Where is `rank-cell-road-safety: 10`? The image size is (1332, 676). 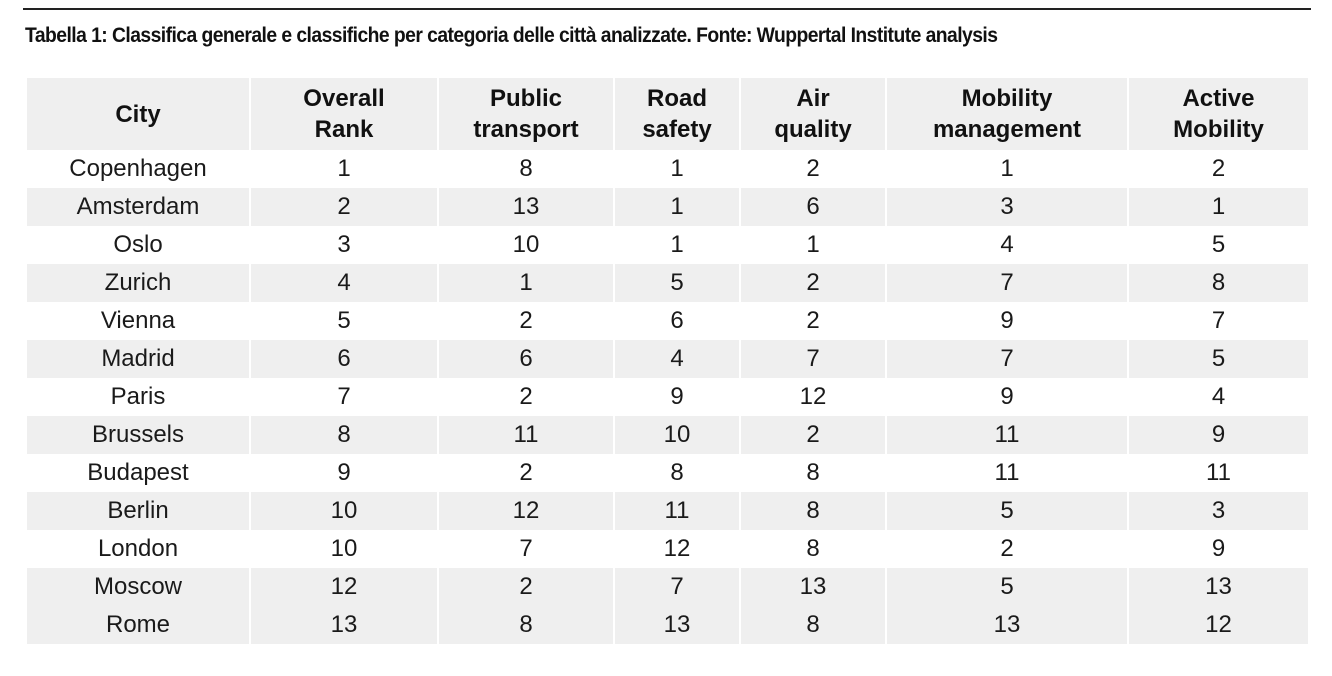 rank-cell-road-safety: 10 is located at coordinates (677, 435).